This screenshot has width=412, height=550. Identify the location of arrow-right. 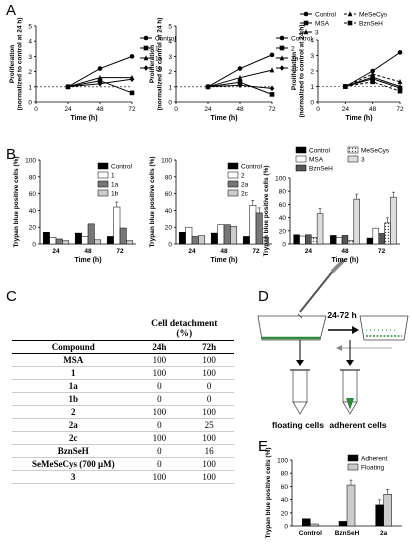
(343, 330).